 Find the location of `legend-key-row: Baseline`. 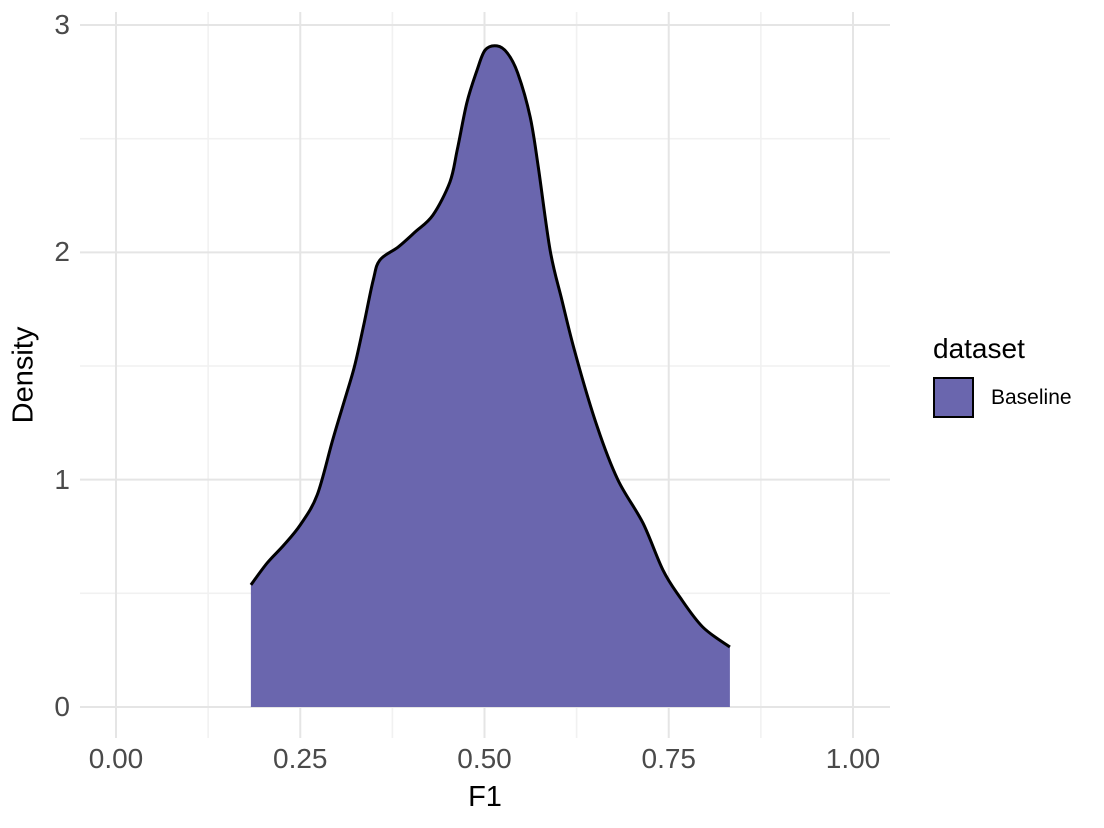

legend-key-row: Baseline is located at coordinates (1002, 397).